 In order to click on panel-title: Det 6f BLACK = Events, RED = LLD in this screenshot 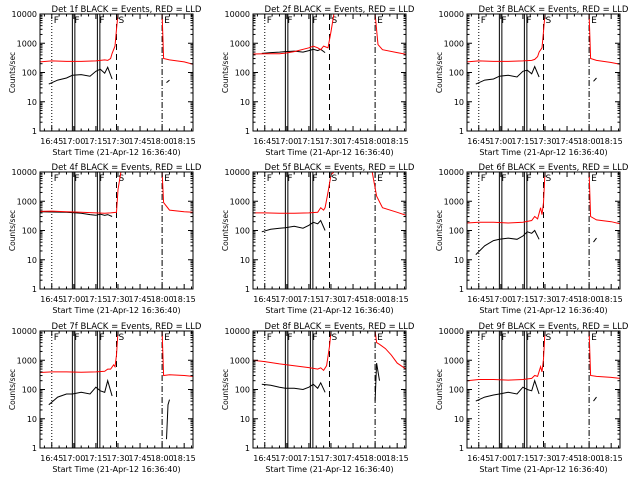, I will do `click(554, 168)`.